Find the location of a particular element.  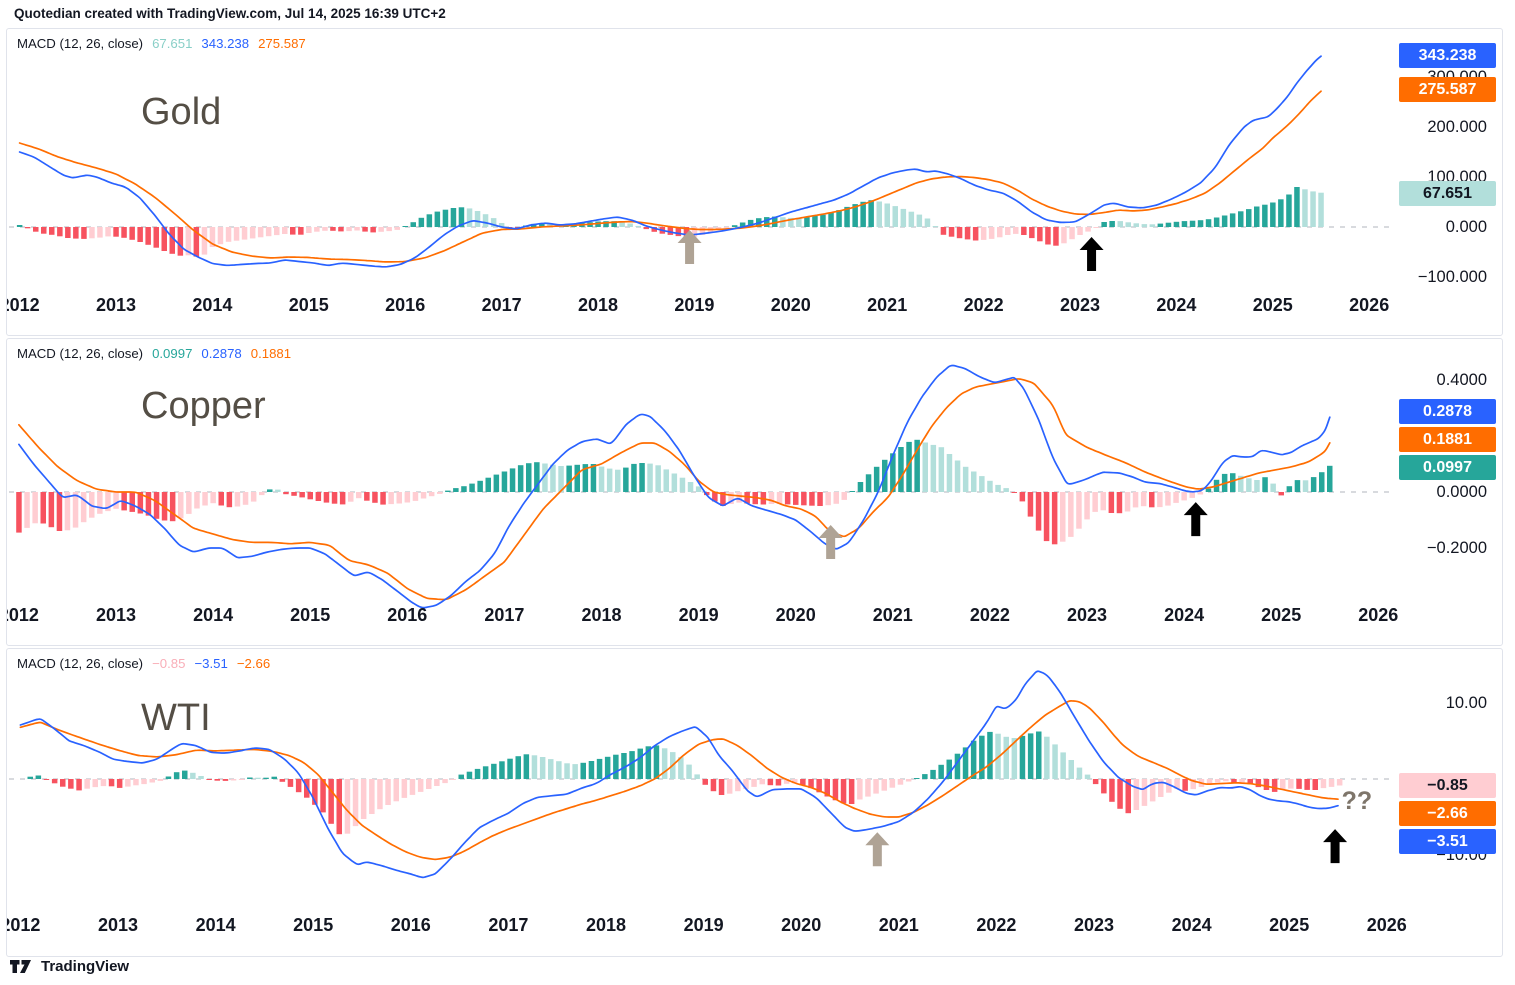

y-axis-tick-label: 0.000 is located at coordinates (1466, 227).